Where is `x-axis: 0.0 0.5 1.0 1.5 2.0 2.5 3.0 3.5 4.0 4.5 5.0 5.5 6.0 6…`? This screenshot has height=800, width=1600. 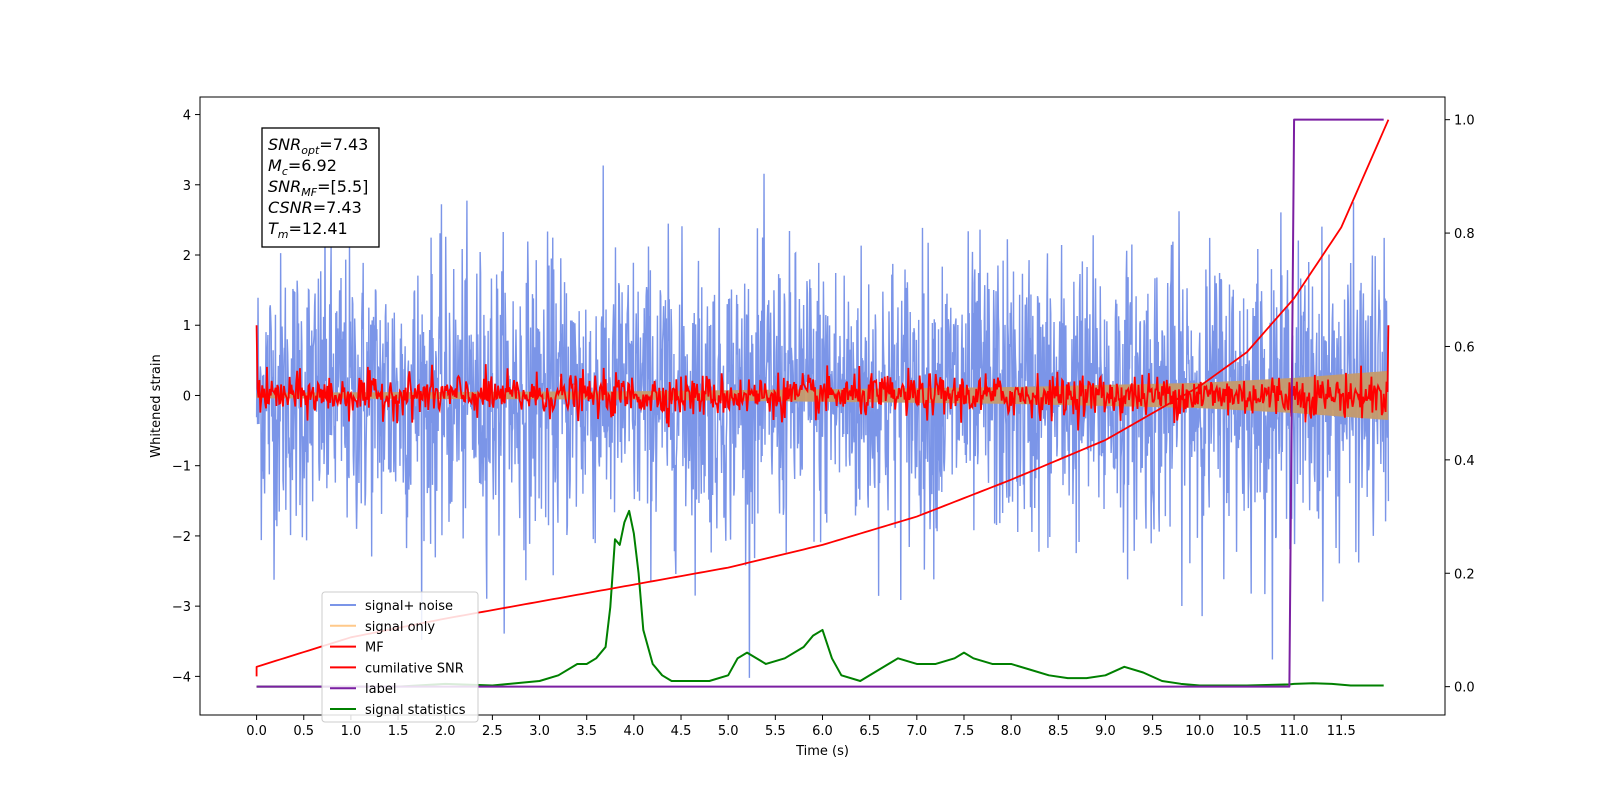
x-axis: 0.0 0.5 1.0 1.5 2.0 2.5 3.0 3.5 4.0 4.5 5.0 5.5 6.0 6… is located at coordinates (801, 727).